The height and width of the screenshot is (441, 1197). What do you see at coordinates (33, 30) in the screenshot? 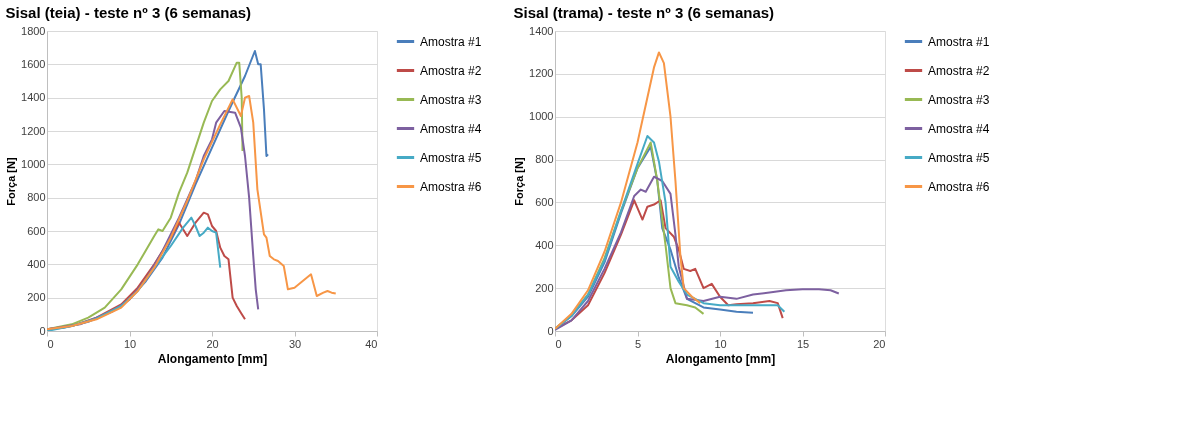
I see `y-tick-label: 1800` at bounding box center [33, 30].